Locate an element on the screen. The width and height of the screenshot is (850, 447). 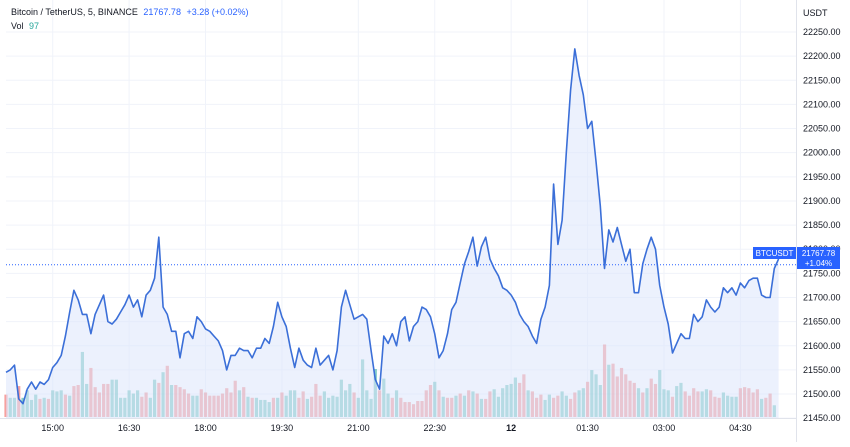
price-axis-label: 21700.00 is located at coordinates (822, 297).